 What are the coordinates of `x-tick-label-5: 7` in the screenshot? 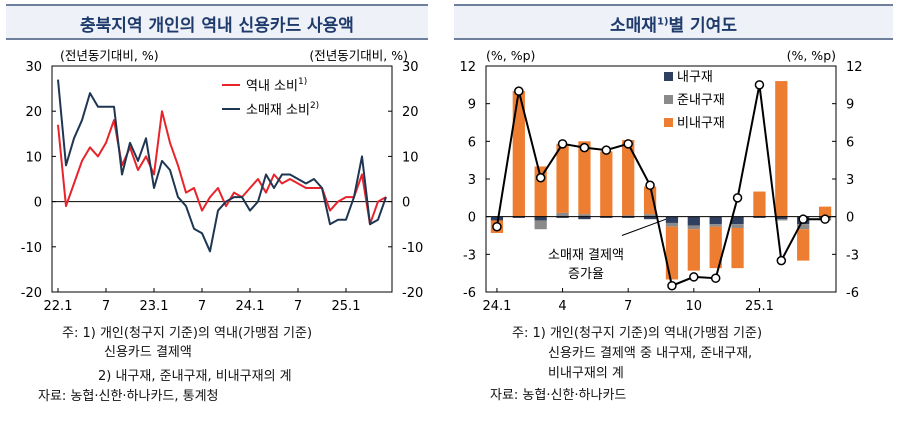 It's located at (298, 306).